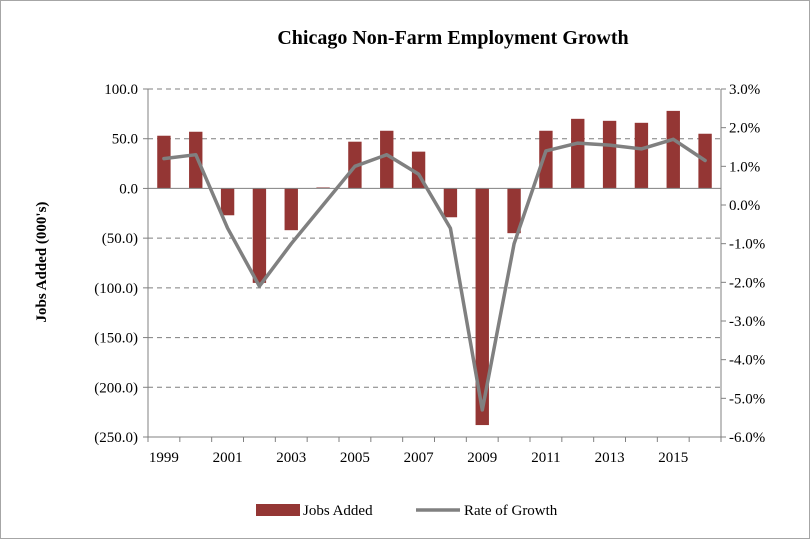 The image size is (810, 540). I want to click on bar-2002, so click(259, 235).